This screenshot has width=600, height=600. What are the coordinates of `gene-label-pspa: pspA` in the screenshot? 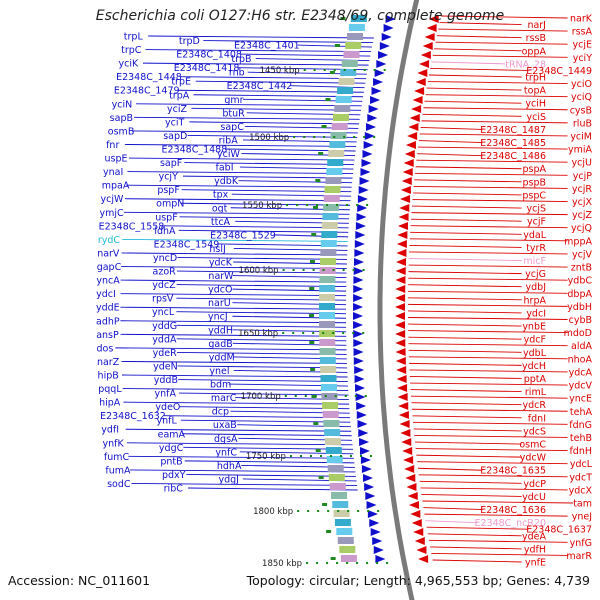 It's located at (534, 169).